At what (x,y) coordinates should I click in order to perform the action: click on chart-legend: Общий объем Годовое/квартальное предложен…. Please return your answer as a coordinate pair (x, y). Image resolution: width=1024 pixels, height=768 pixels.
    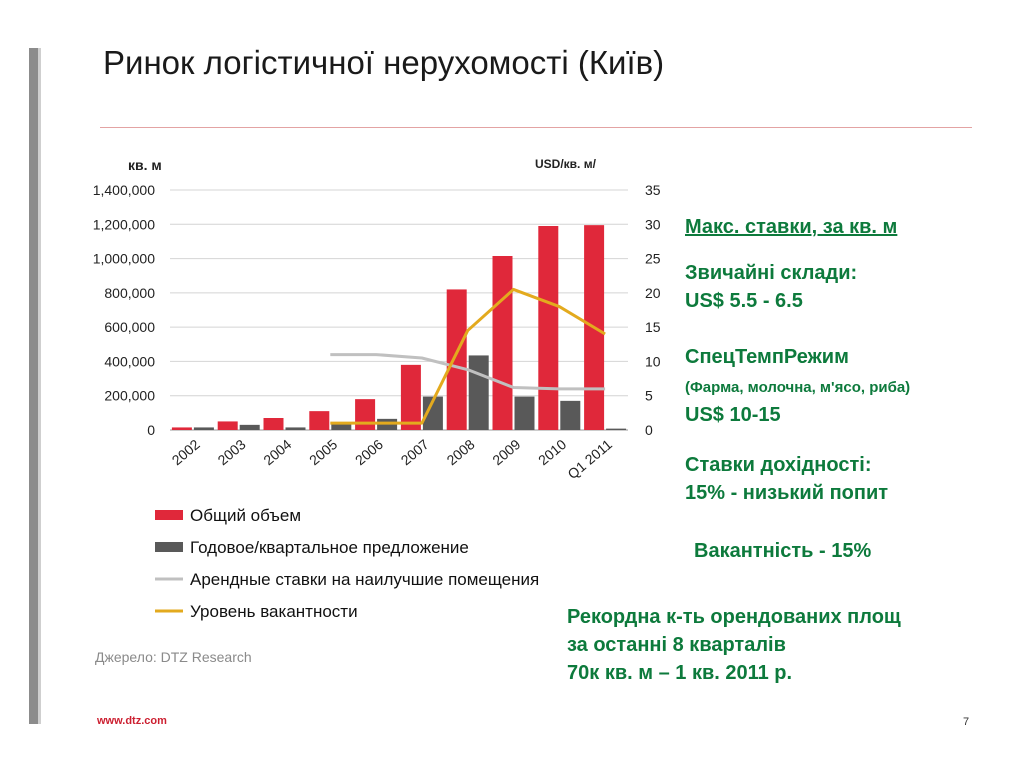
    Looking at the image, I should click on (347, 563).